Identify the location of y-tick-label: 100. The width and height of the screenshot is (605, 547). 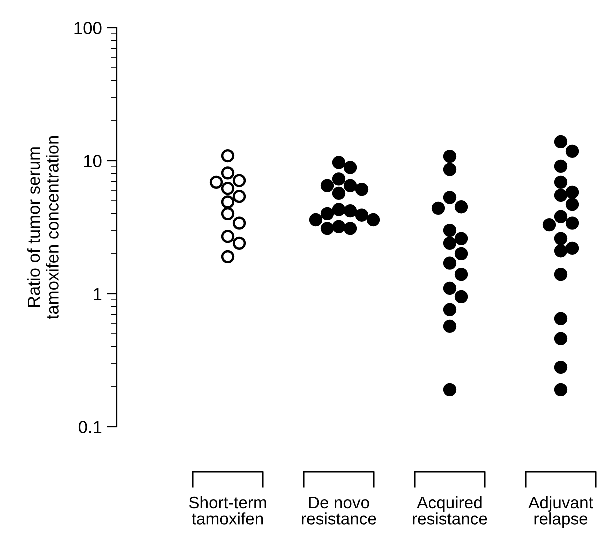
(88, 28).